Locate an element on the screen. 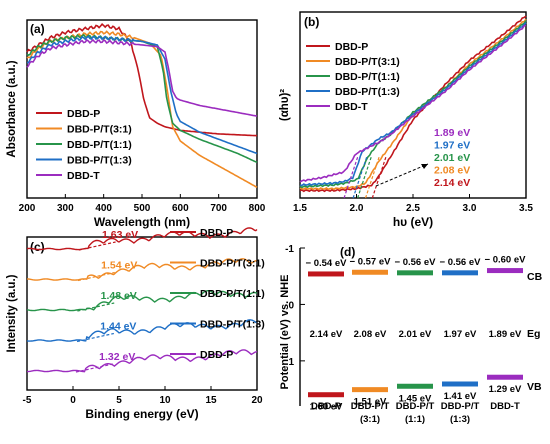 The width and height of the screenshot is (550, 444). panel-d-category-1-0: DBD-P/T is located at coordinates (370, 406).